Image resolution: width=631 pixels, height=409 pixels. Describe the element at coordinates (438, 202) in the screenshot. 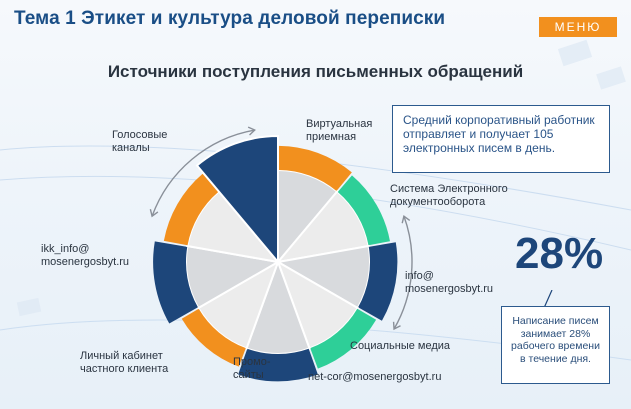

I see `chart-label-line: документооборота` at that location.